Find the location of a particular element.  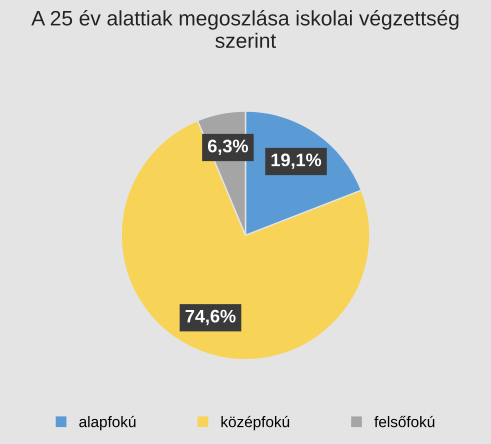

data-label: 6,3% is located at coordinates (228, 148).